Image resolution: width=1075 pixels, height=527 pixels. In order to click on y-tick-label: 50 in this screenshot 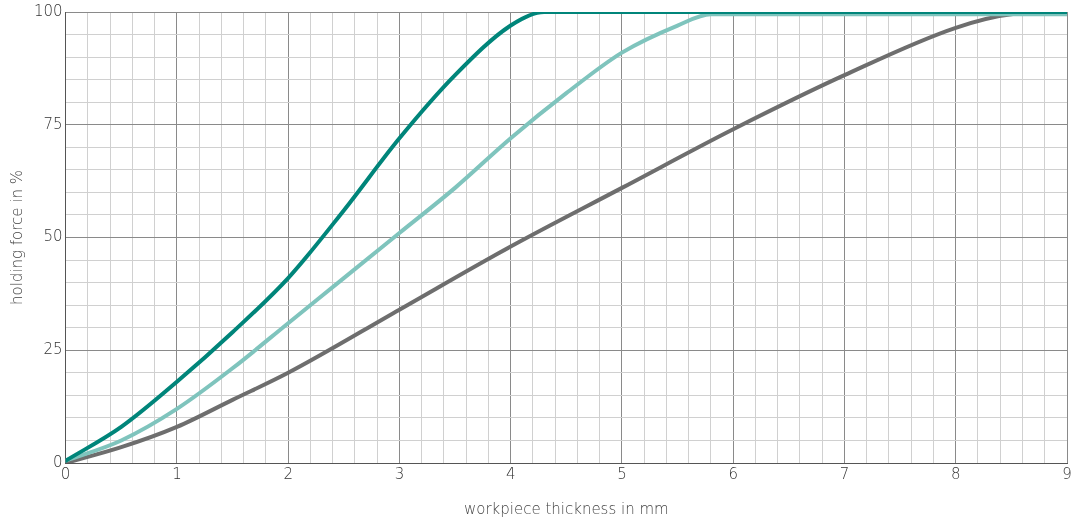, I will do `click(53, 236)`.